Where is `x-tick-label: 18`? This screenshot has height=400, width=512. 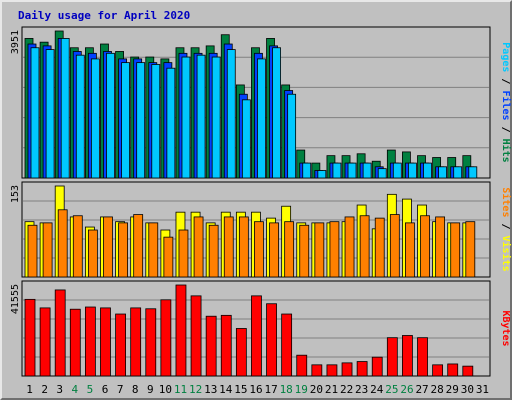 x-tick-label: 18 is located at coordinates (286, 389).